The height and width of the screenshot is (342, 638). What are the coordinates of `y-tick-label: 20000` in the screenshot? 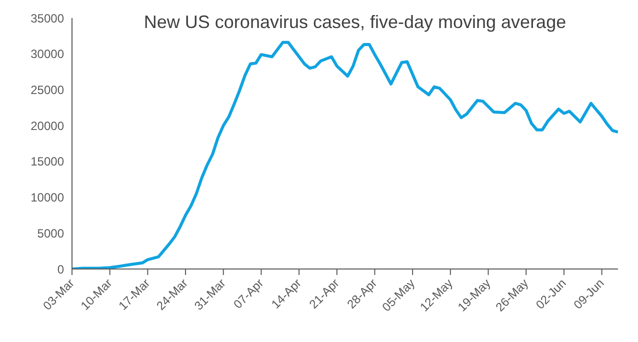 It's located at (47, 125).